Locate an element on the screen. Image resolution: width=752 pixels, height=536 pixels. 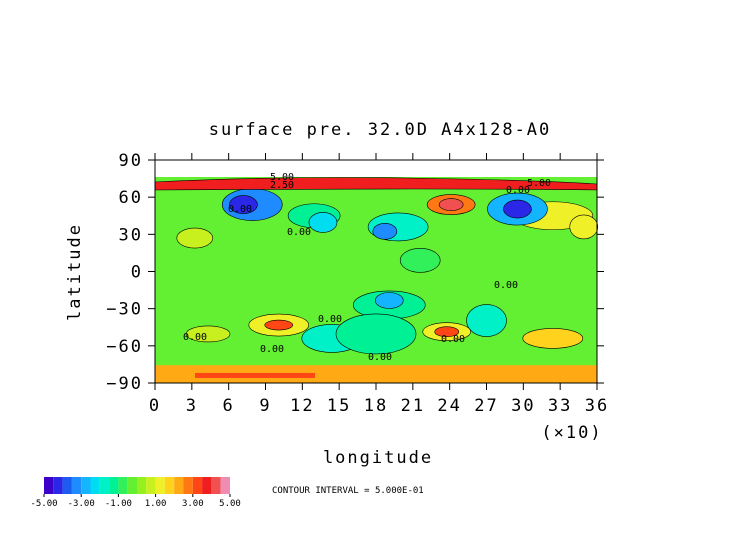
colorbar-label: 5.00 is located at coordinates (230, 504).